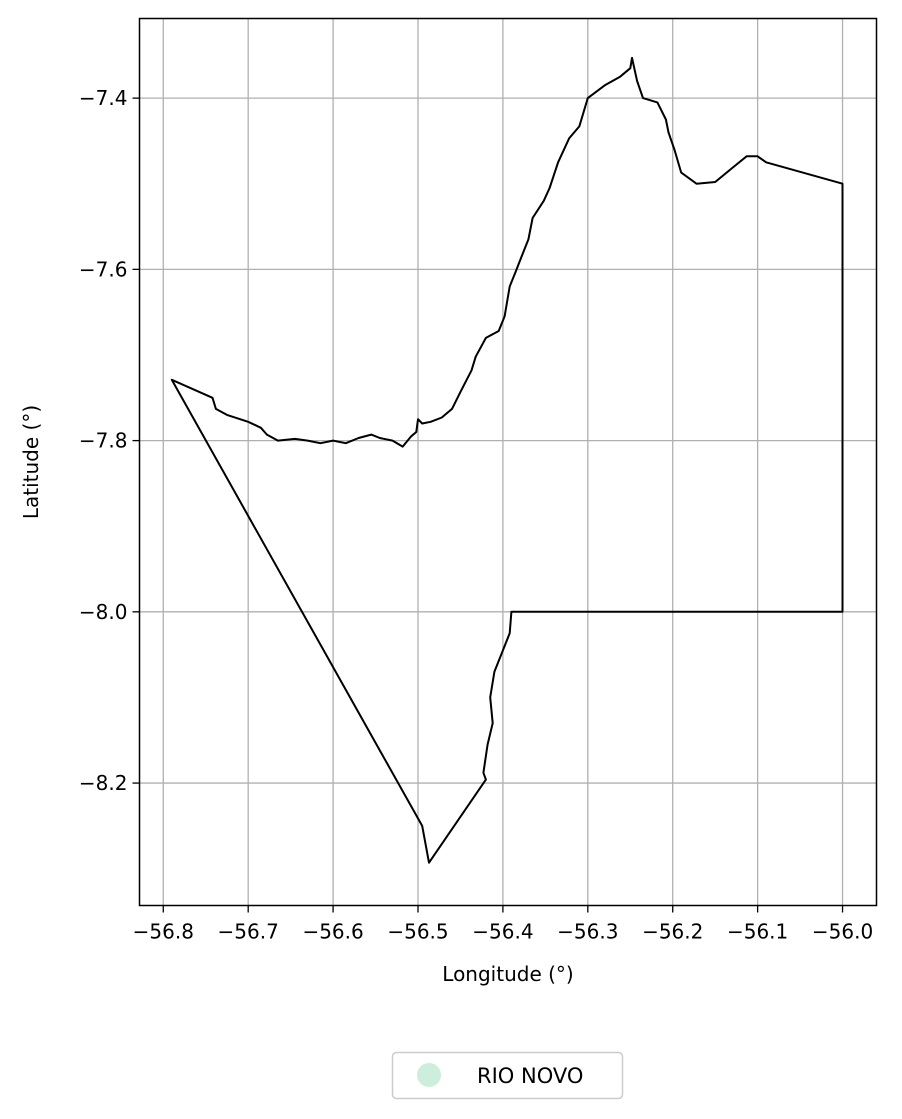  What do you see at coordinates (507, 974) in the screenshot?
I see `x-axis-title: Longitude (°)` at bounding box center [507, 974].